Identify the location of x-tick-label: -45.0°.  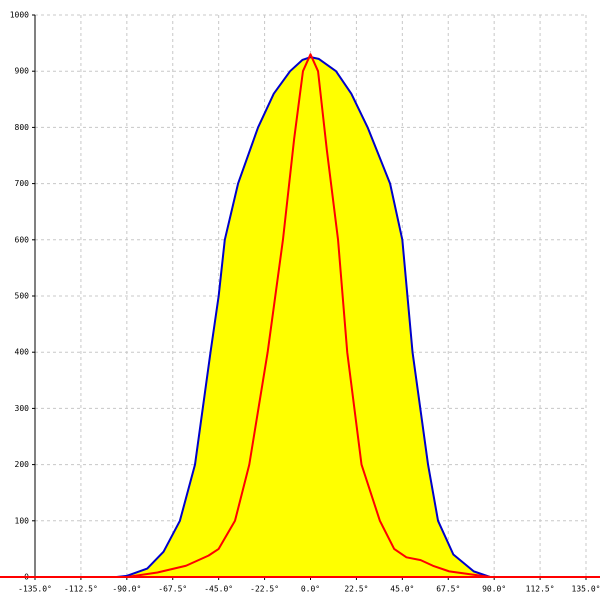
(218, 589).